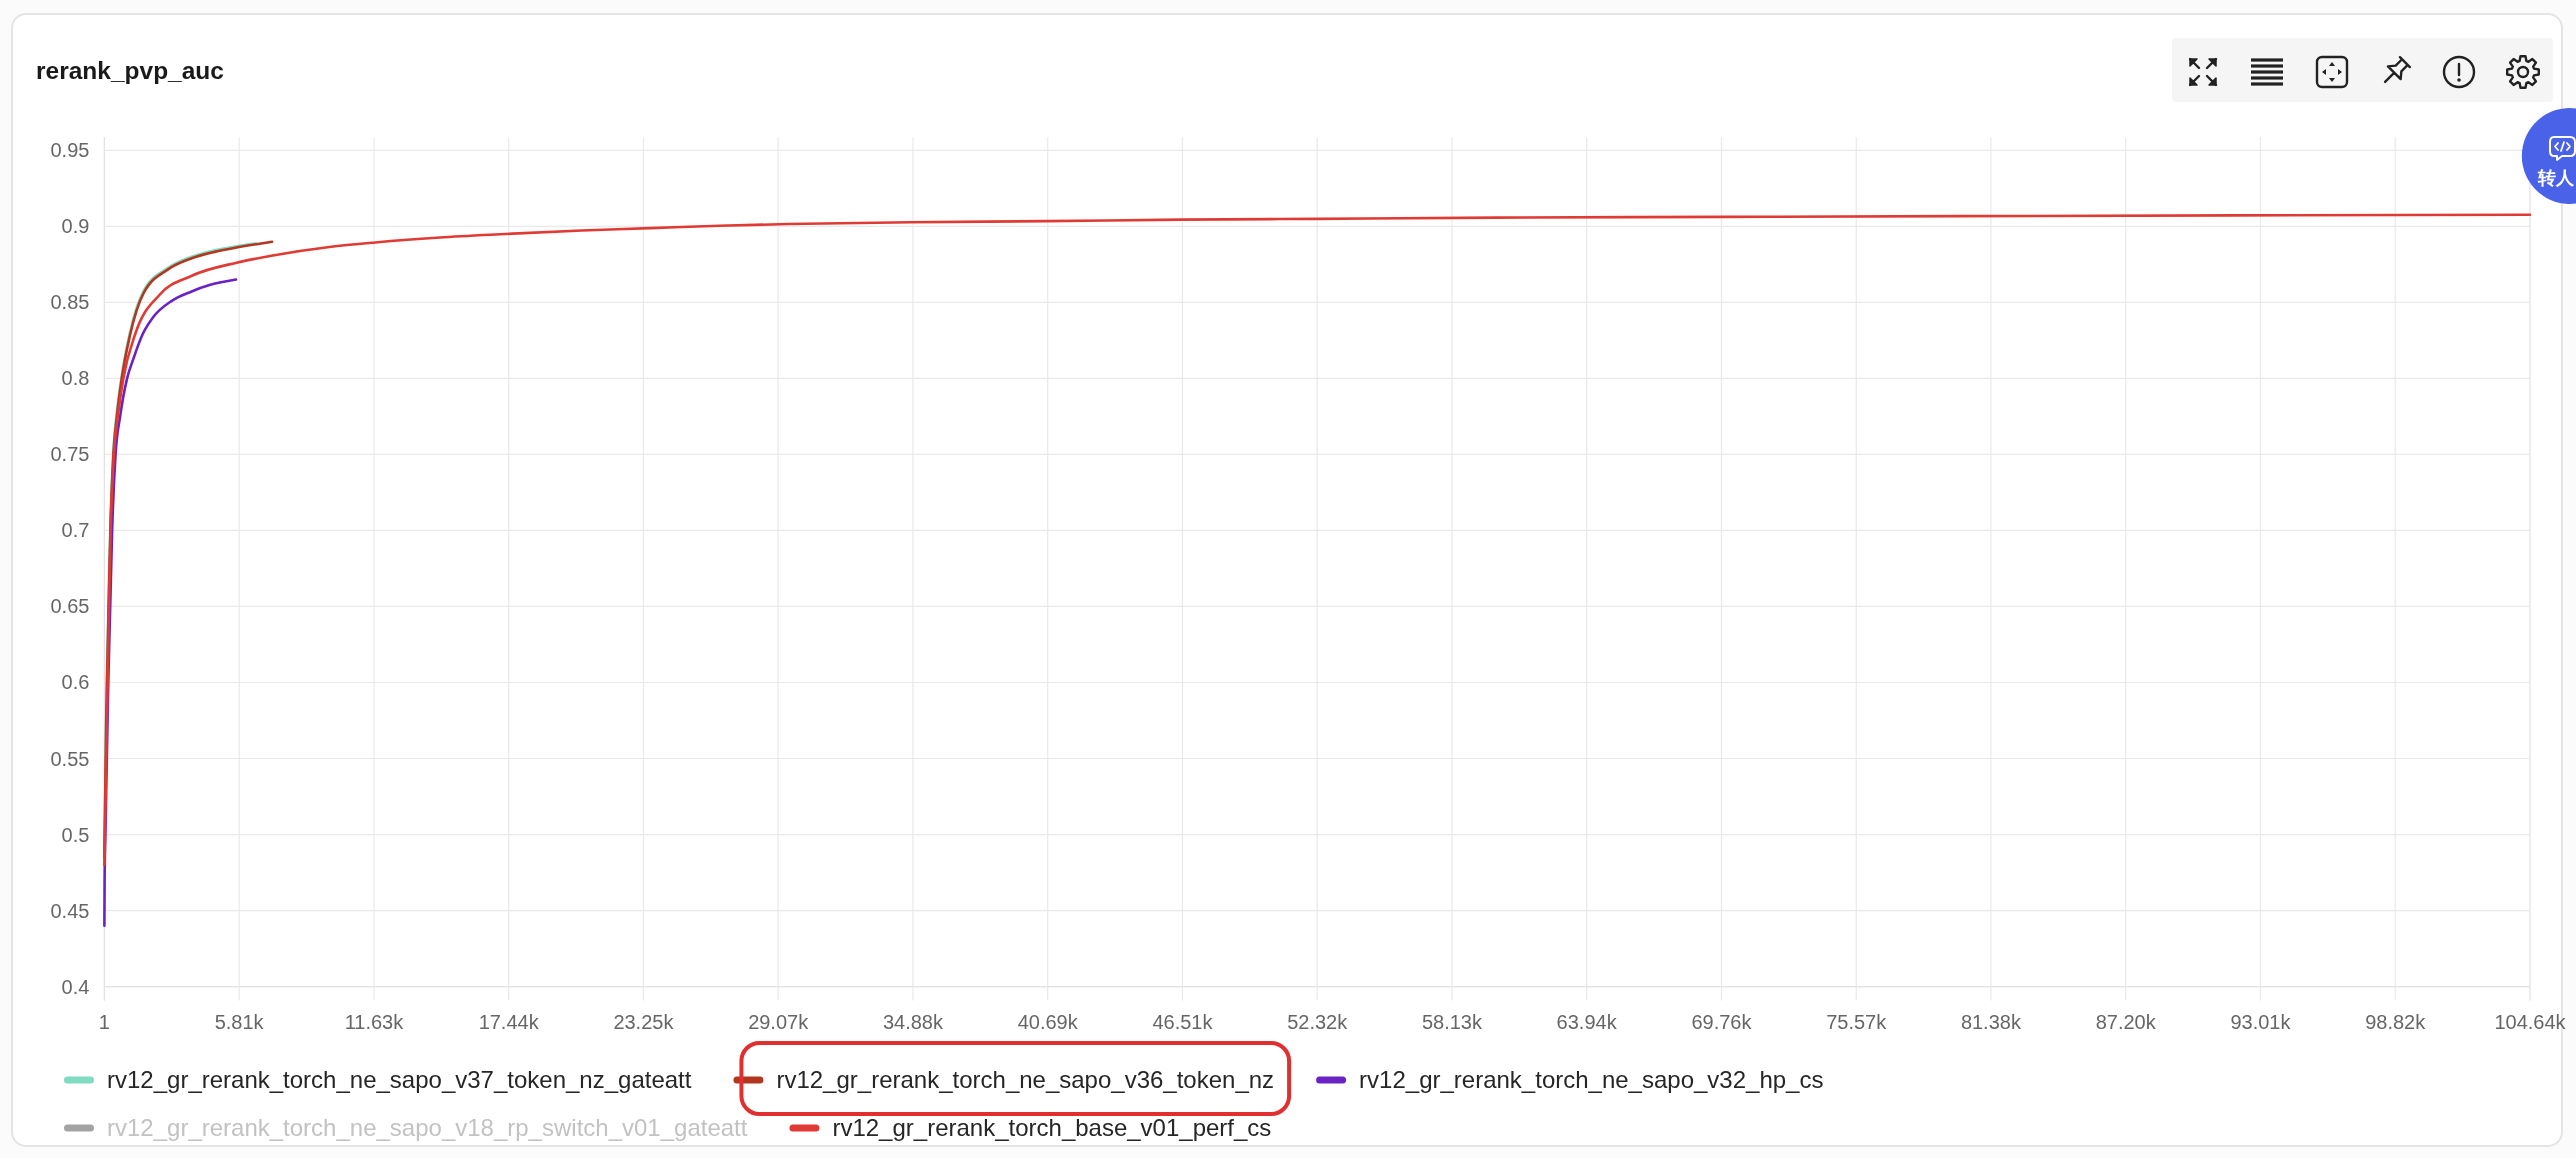  I want to click on y-tick-label: 0.7, so click(75, 530).